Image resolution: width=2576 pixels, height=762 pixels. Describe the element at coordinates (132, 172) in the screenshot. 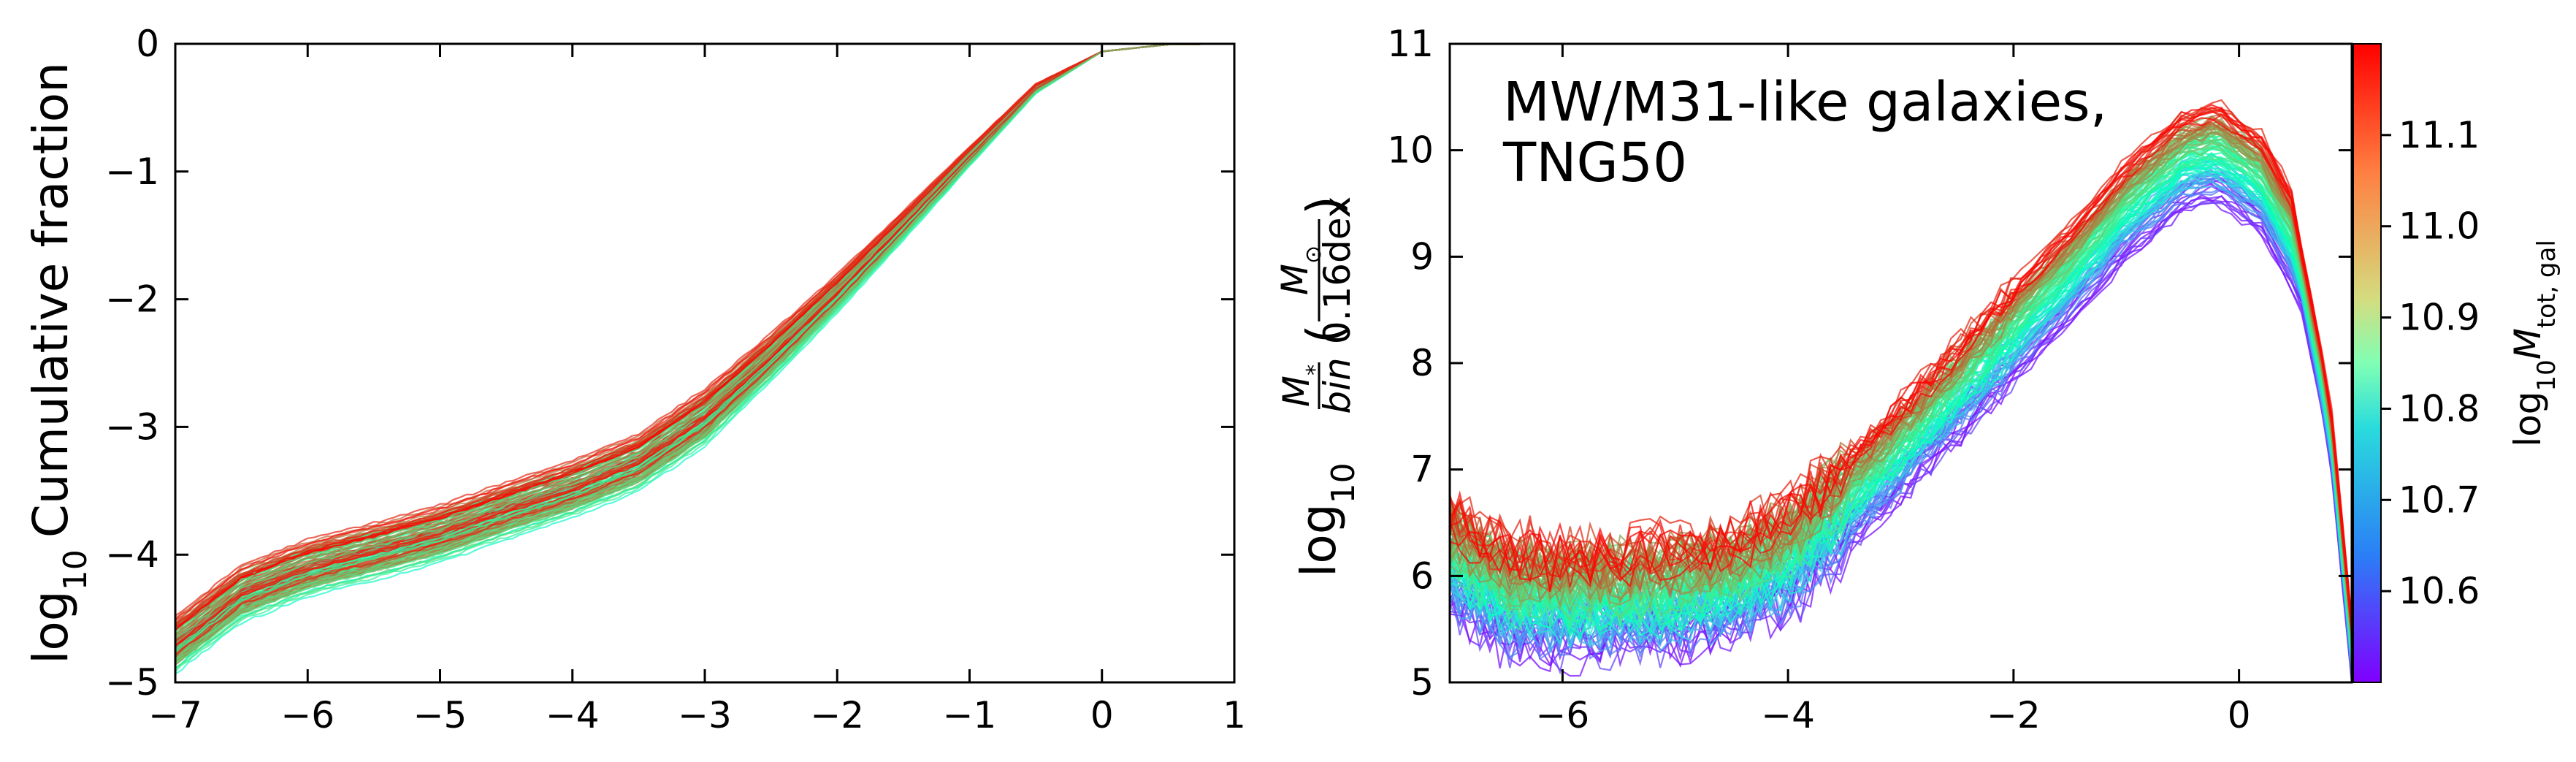

I see `y-tick-label: −1` at that location.